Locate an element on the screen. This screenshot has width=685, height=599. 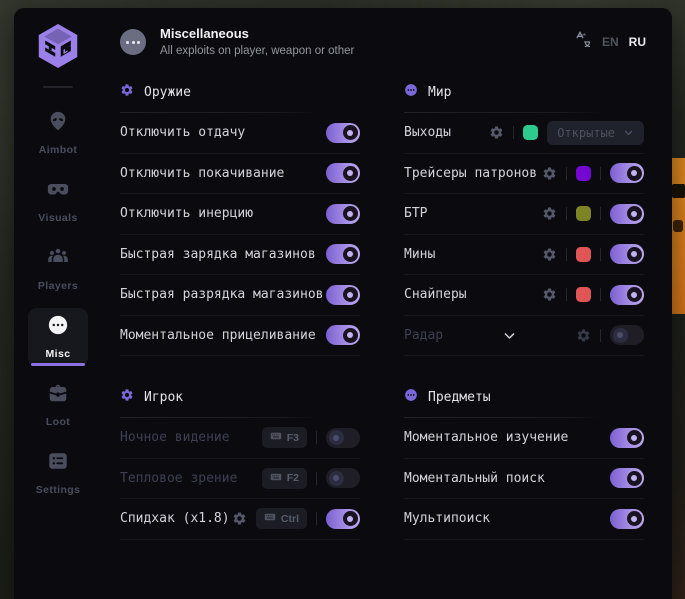
feature-label: Моментальное изучение is located at coordinates (486, 438).